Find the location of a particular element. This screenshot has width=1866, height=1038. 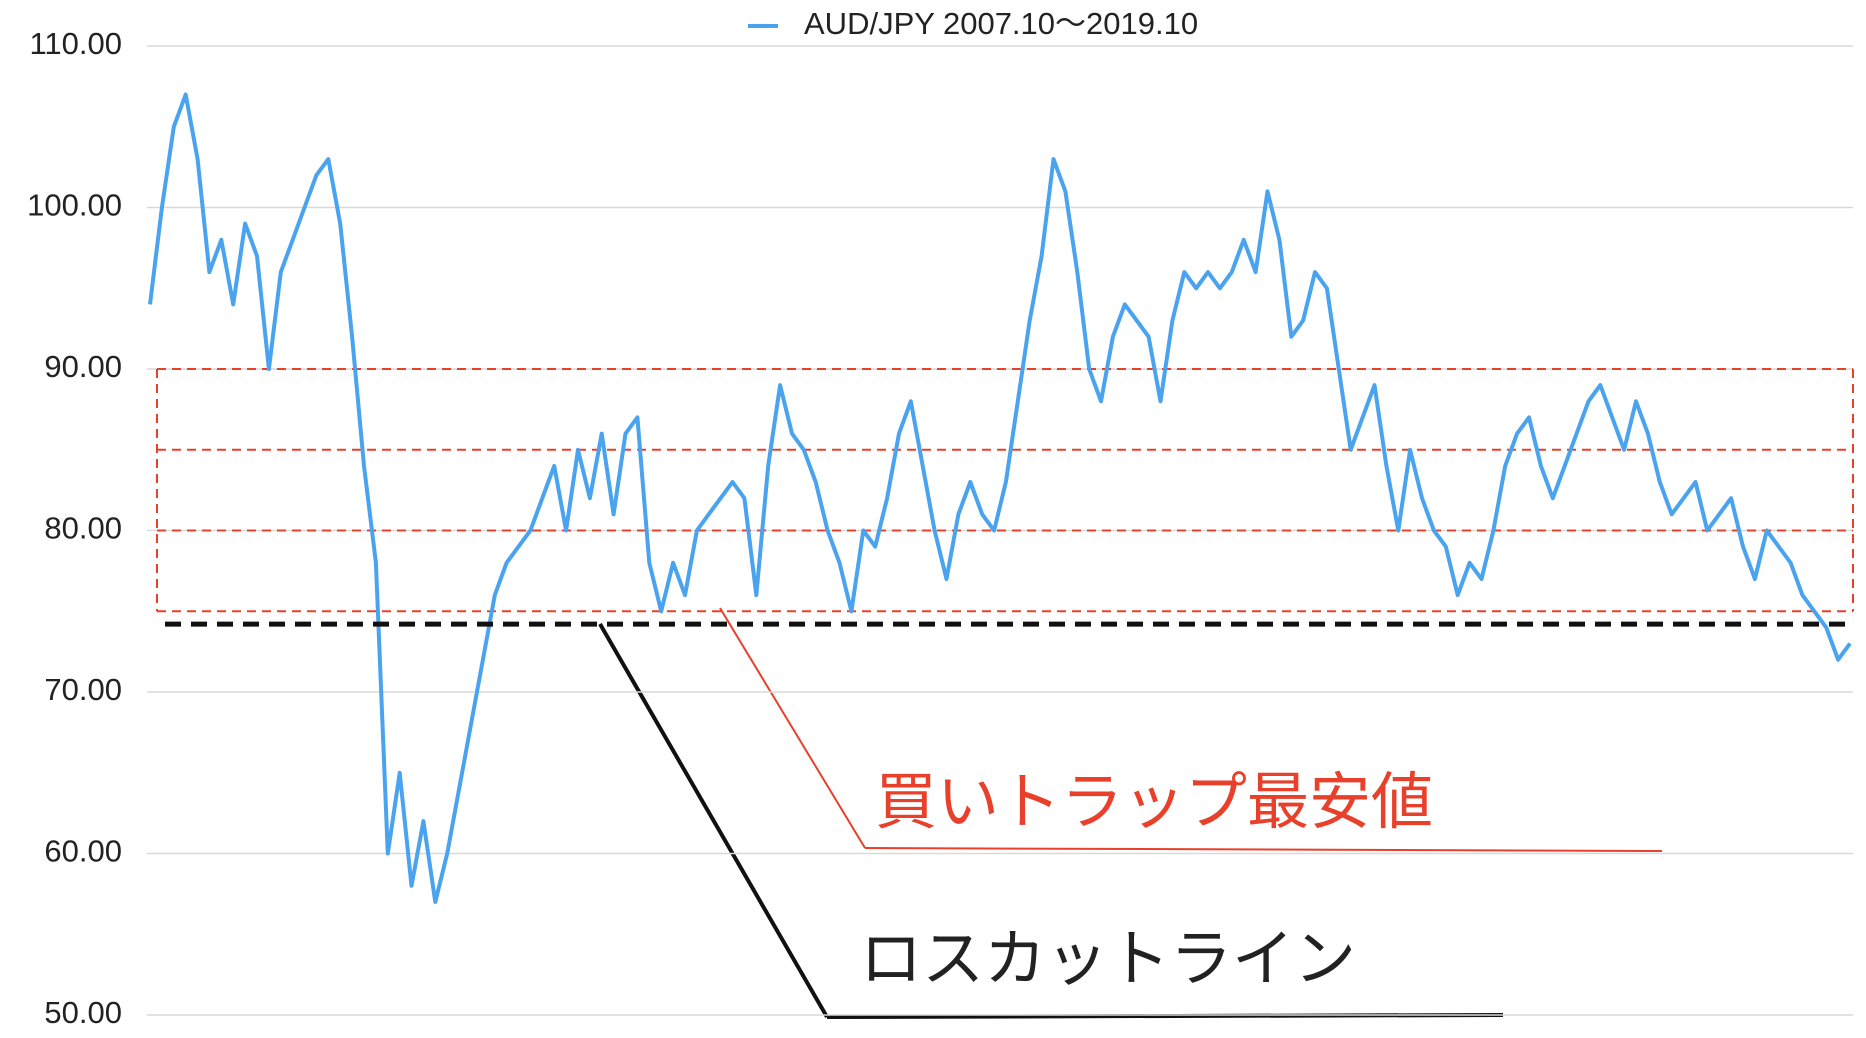

y-tick-label: 70.00 is located at coordinates (83, 689).